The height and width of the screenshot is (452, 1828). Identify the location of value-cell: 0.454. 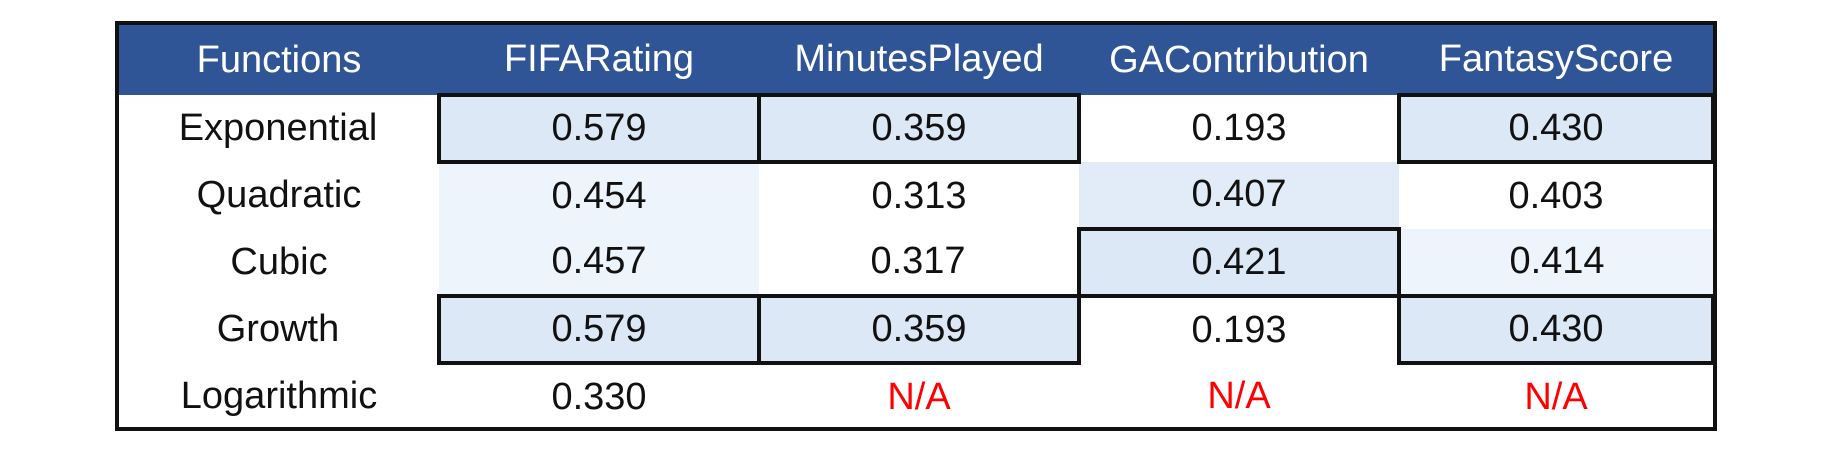
(599, 195).